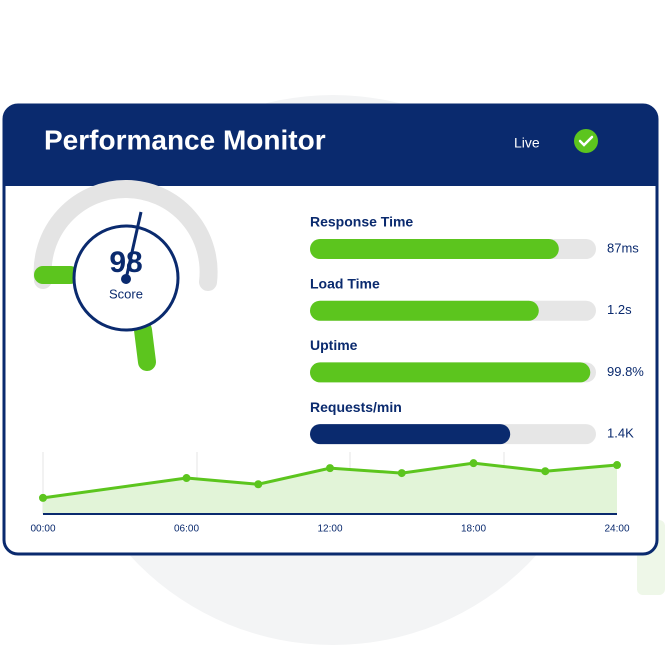 The image size is (665, 670). Describe the element at coordinates (126, 279) in the screenshot. I see `gauge-pivot` at that location.